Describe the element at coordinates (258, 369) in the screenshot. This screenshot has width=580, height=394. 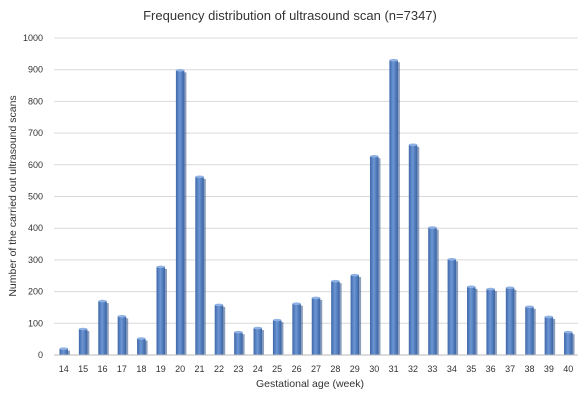
I see `x-tick-label: 24` at that location.